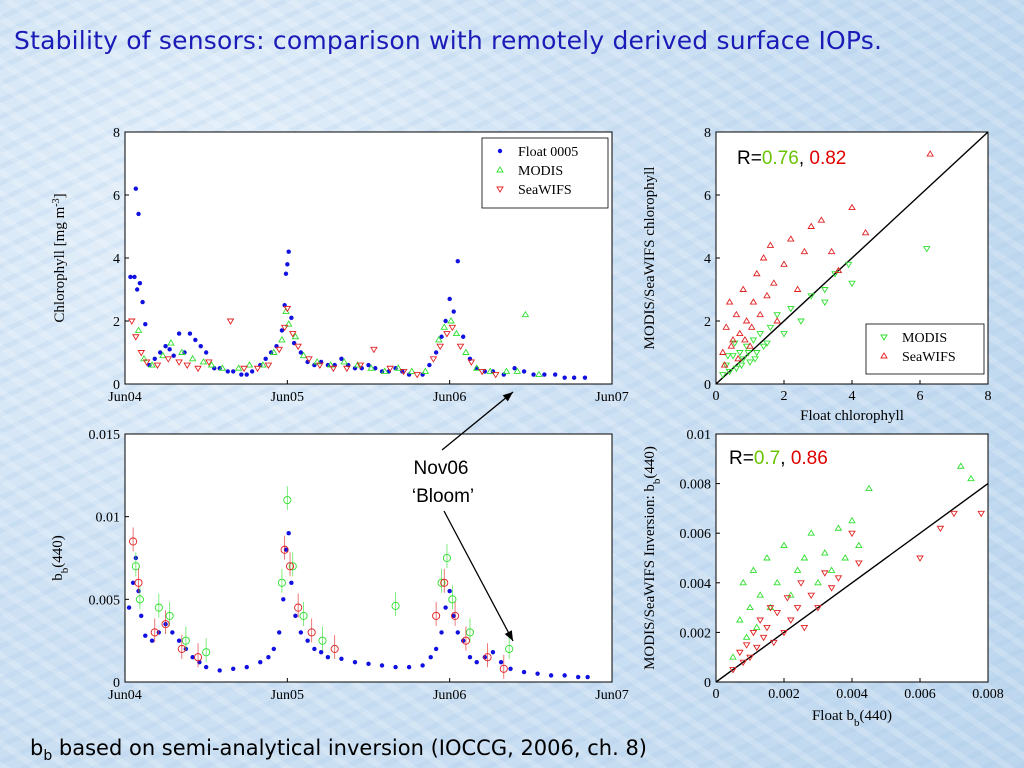 The height and width of the screenshot is (768, 1024). Describe the element at coordinates (696, 584) in the screenshot. I see `y-tick-label: 0.004` at that location.